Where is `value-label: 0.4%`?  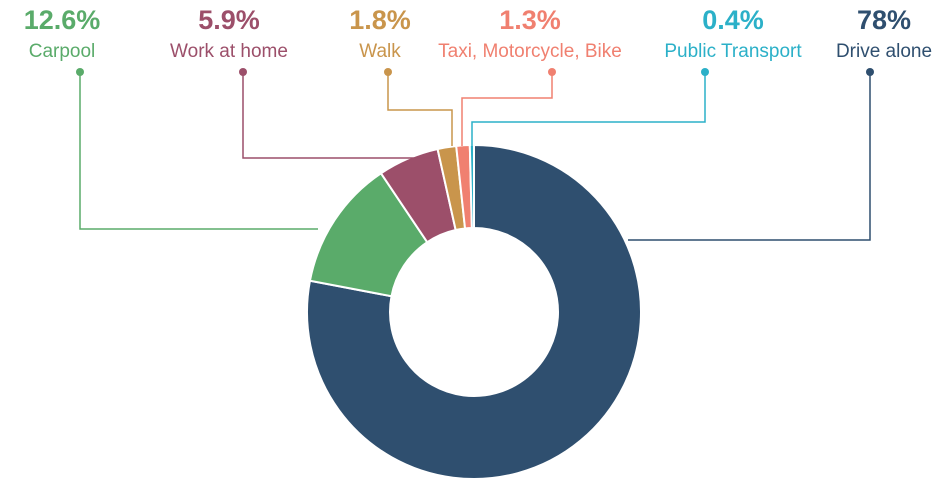
value-label: 0.4% is located at coordinates (733, 20).